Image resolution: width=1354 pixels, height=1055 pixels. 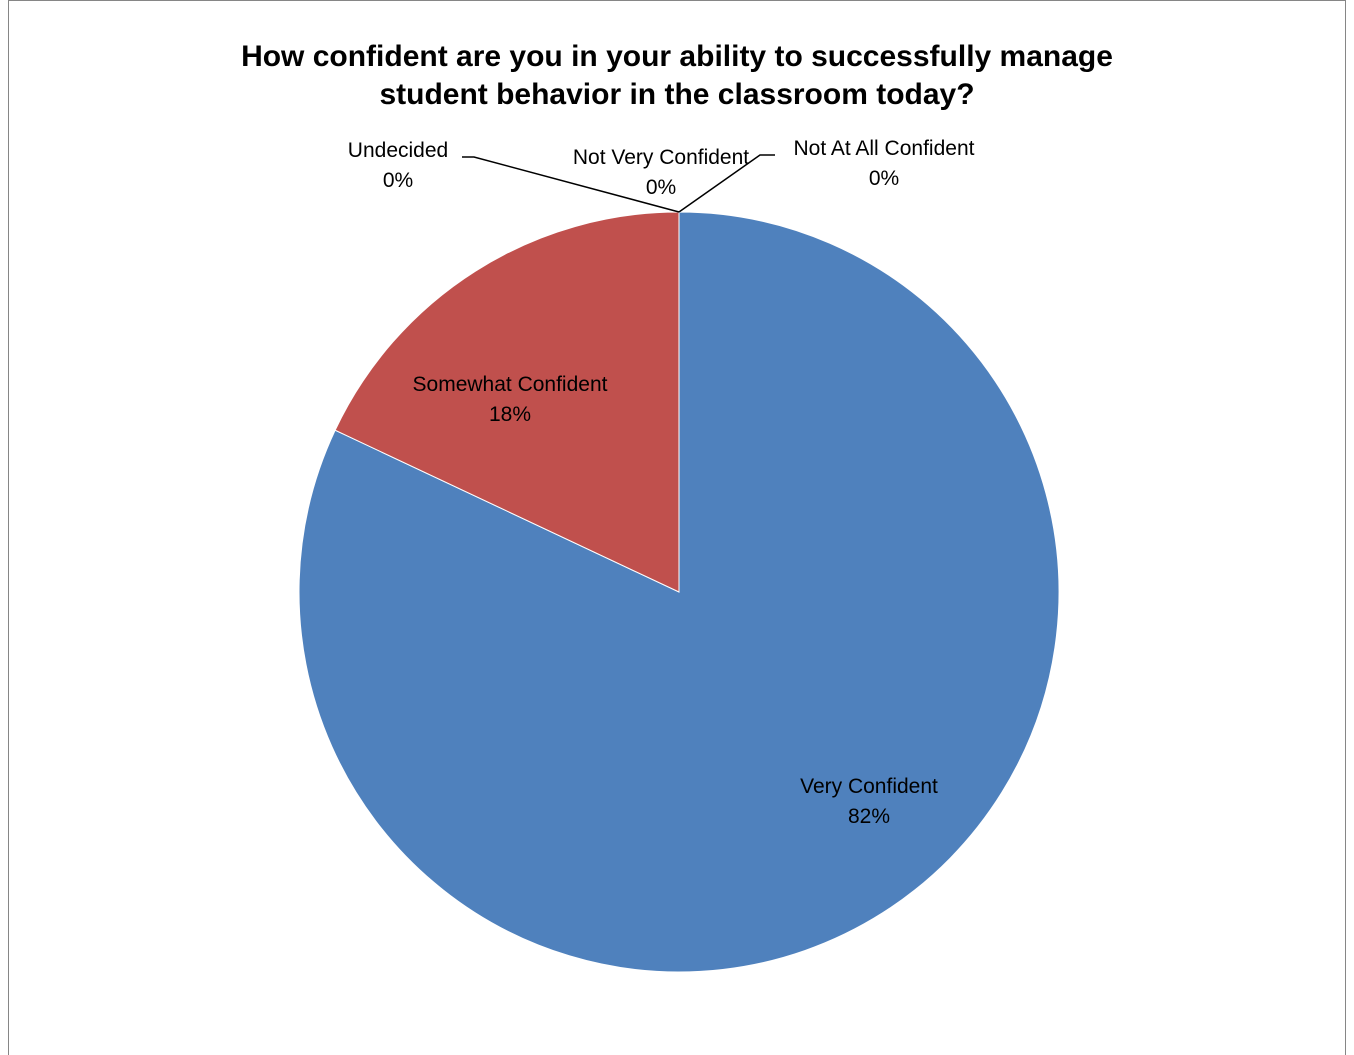 I want to click on data-percent-very-confident: 82%, so click(x=869, y=816).